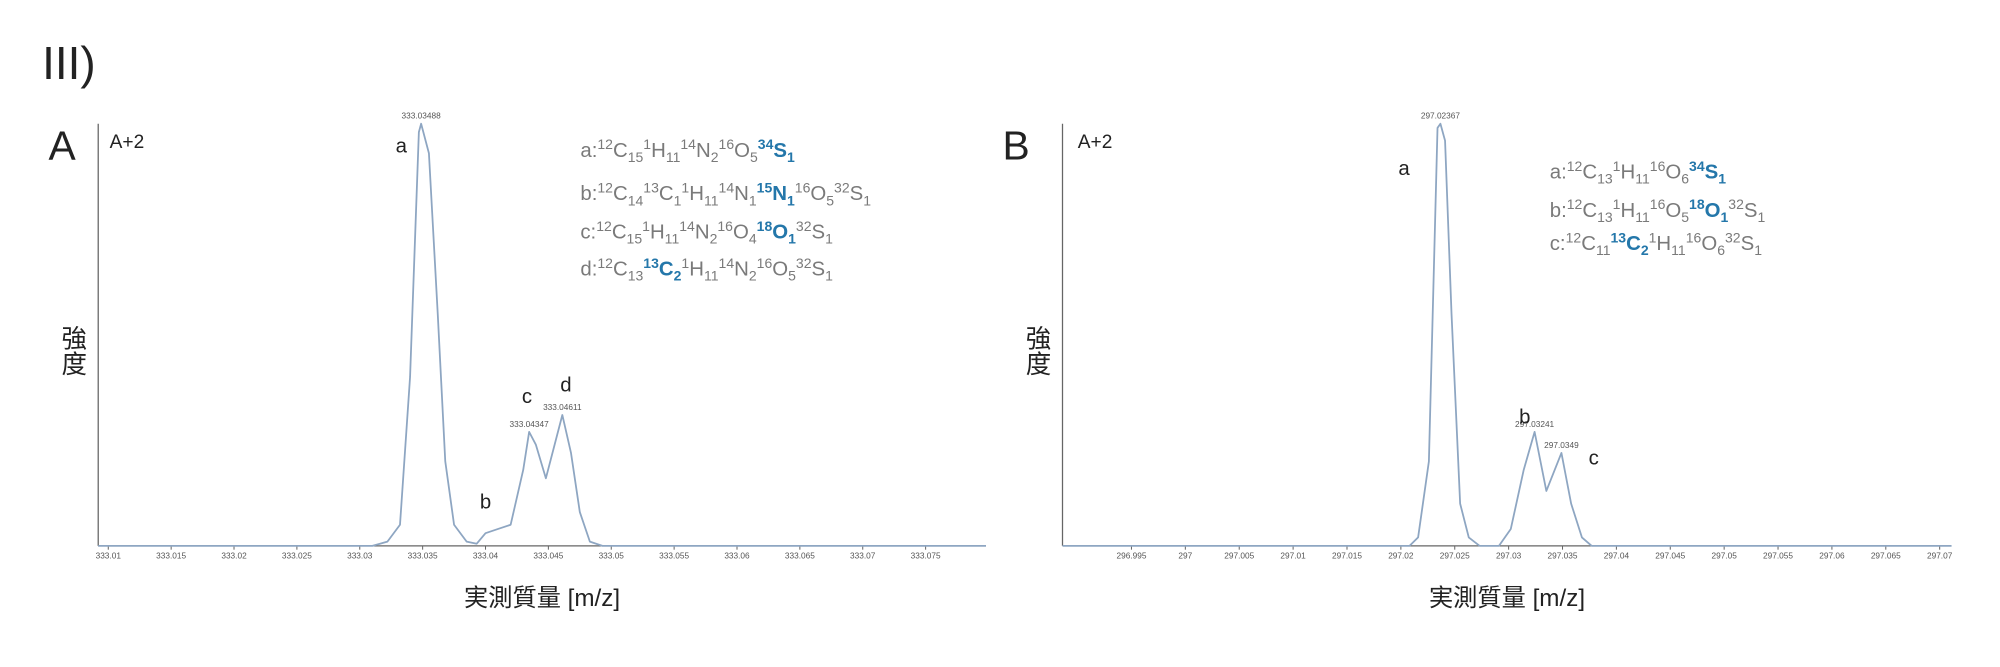 This screenshot has height=667, width=2000. Describe the element at coordinates (737, 556) in the screenshot. I see `x-tick-label: 333.06` at that location.